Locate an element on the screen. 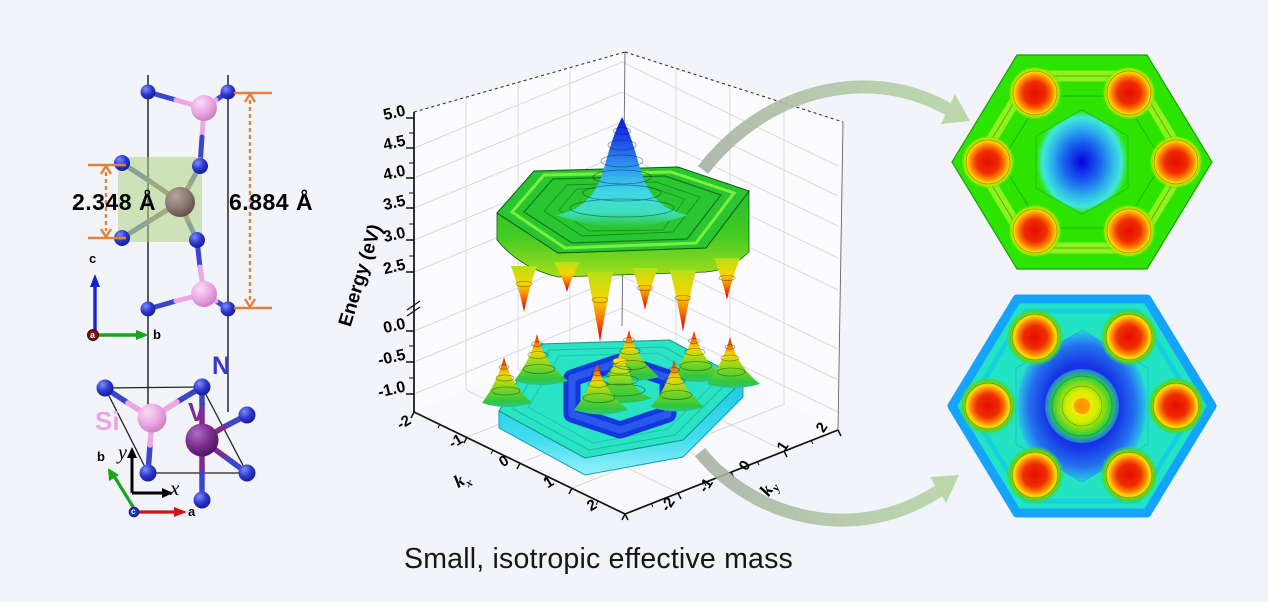  figure-caption: Small, isotropic effective mass is located at coordinates (598, 559).